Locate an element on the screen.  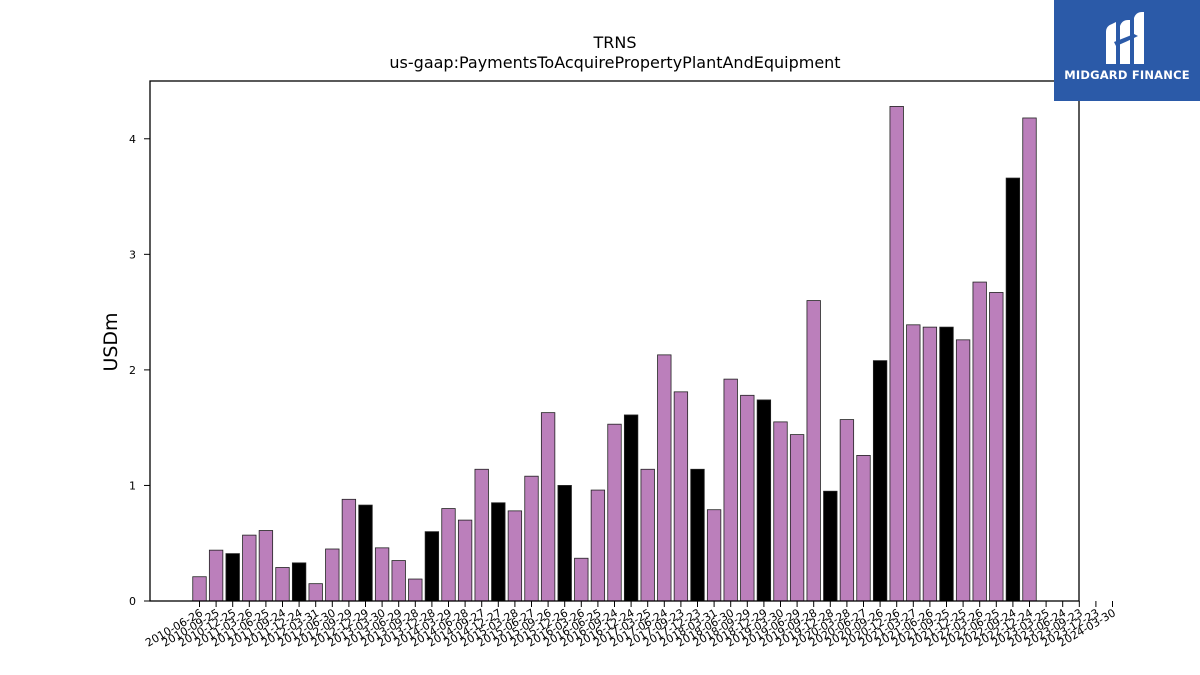
y-tick-label: 2 is located at coordinates (132, 370).